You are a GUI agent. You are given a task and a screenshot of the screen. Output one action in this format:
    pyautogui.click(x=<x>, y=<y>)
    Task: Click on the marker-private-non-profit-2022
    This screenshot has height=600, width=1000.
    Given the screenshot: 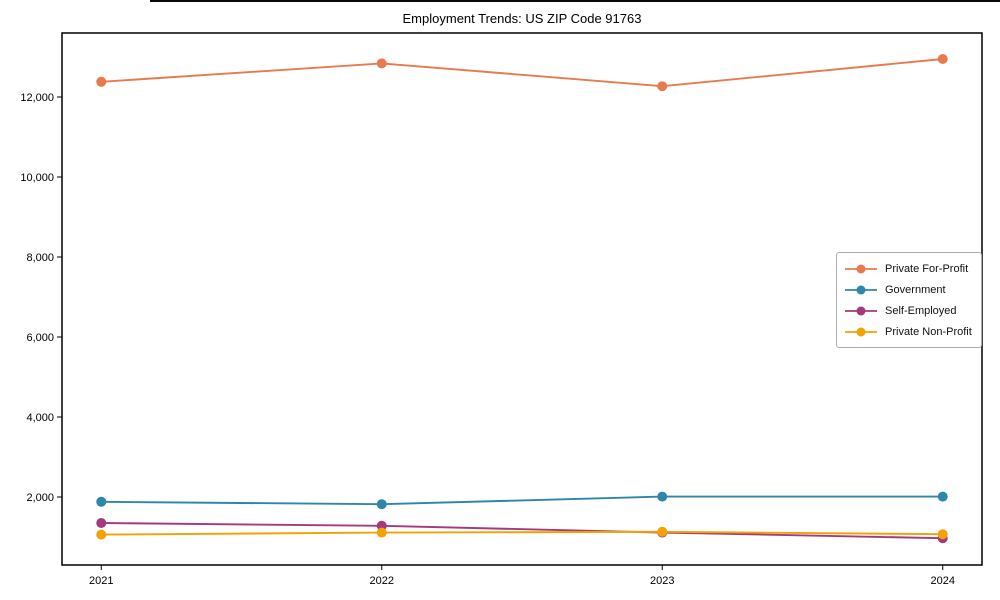 What is the action you would take?
    pyautogui.click(x=381, y=532)
    